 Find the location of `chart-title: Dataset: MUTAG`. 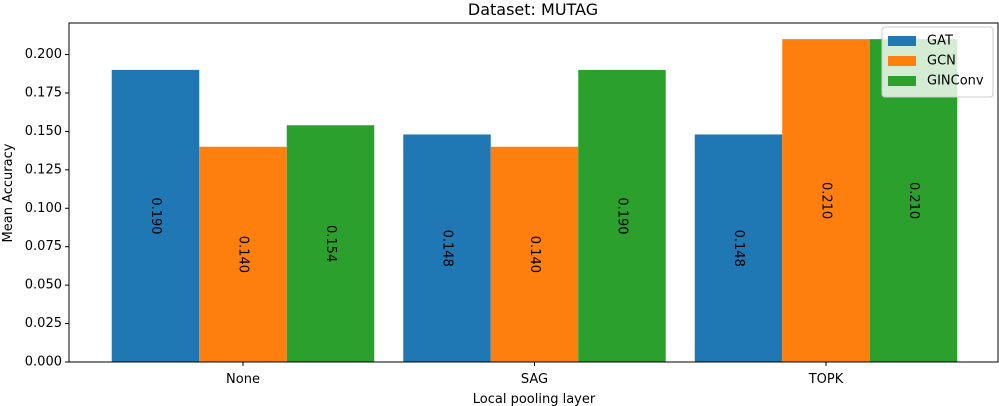

chart-title: Dataset: MUTAG is located at coordinates (533, 9).